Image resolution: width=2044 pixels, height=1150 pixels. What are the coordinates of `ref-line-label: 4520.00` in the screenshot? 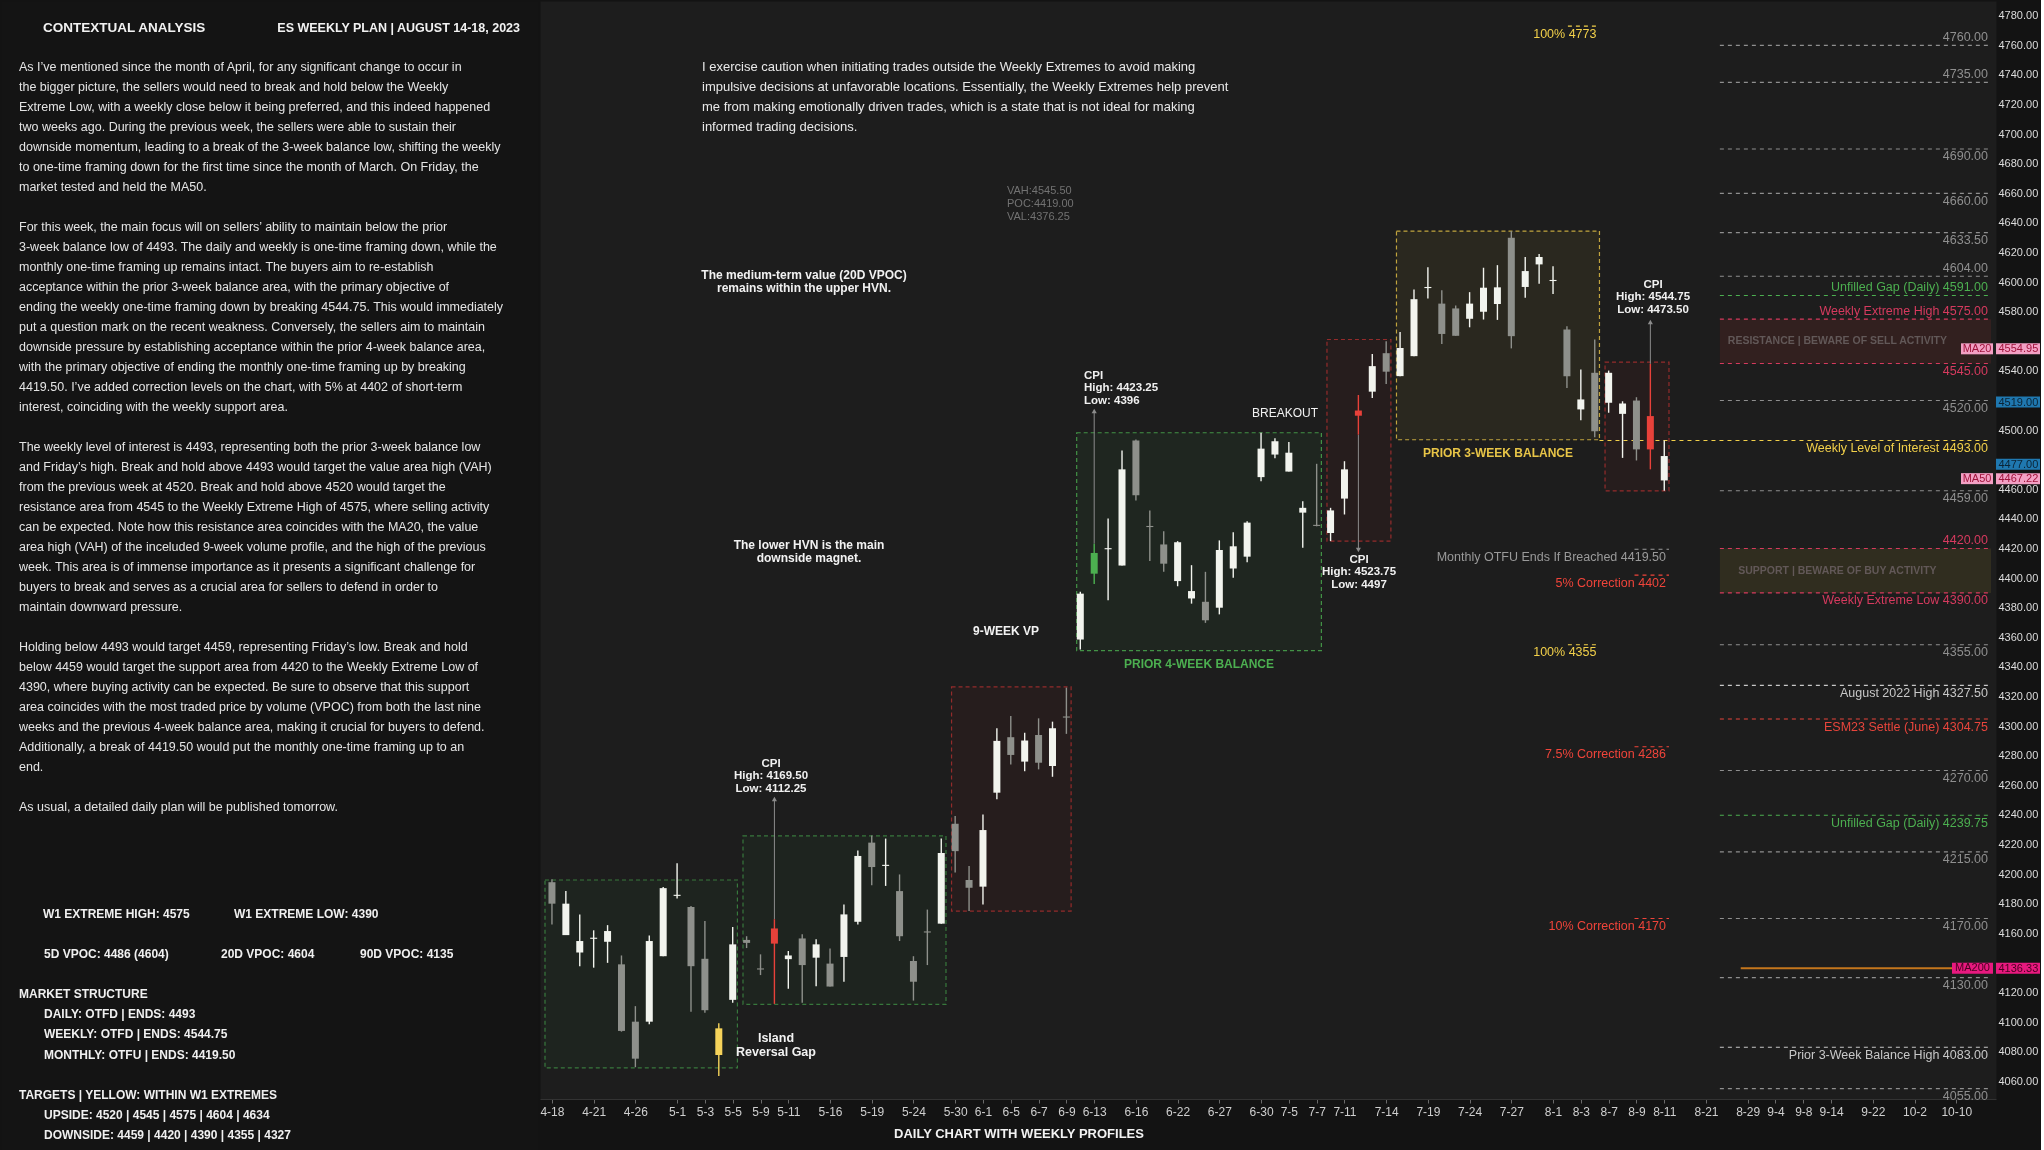 It's located at (1965, 408).